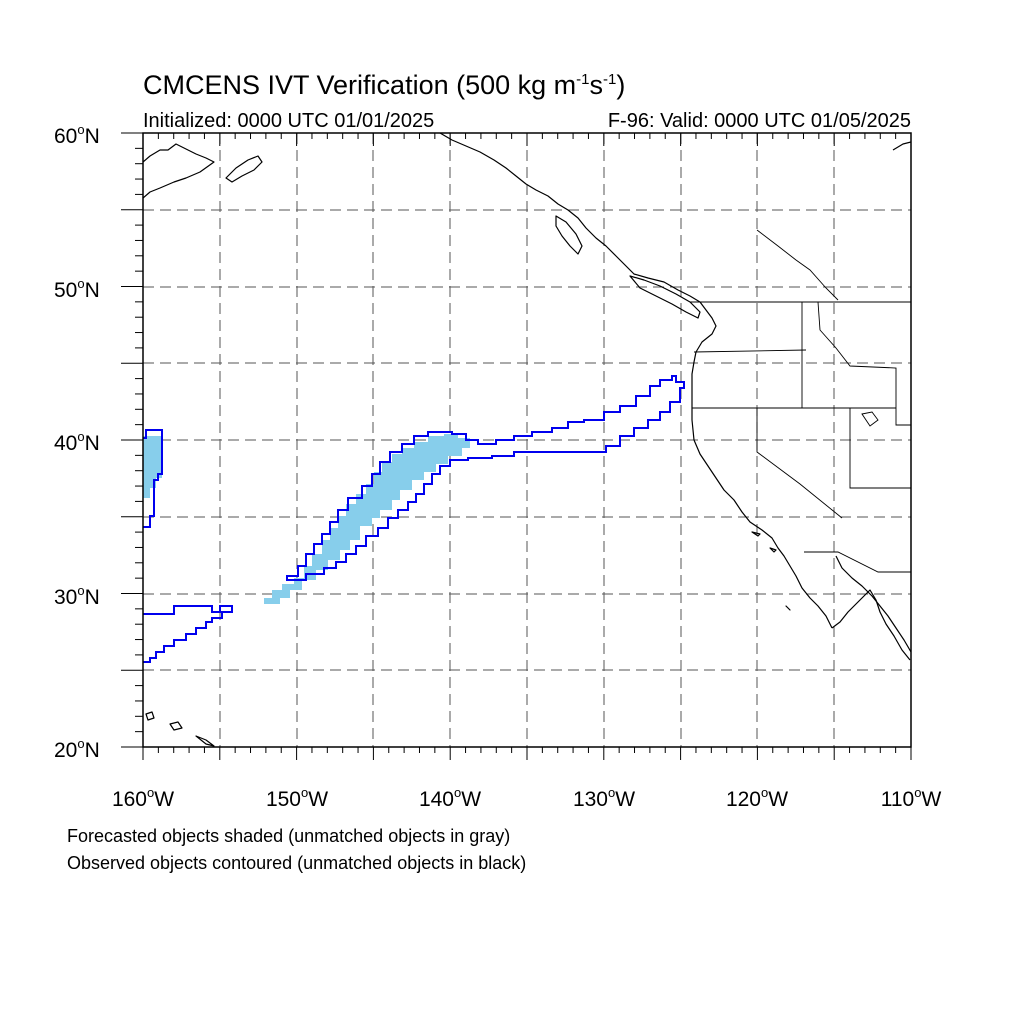 The image size is (1024, 1024). What do you see at coordinates (911, 798) in the screenshot?
I see `lon-label-110: 110oW` at bounding box center [911, 798].